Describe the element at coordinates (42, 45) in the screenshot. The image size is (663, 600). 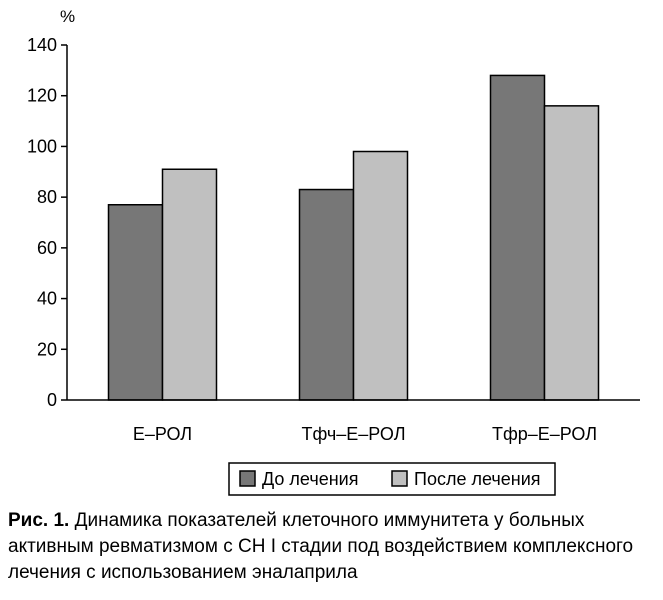
I see `y-tick-label: 140` at that location.